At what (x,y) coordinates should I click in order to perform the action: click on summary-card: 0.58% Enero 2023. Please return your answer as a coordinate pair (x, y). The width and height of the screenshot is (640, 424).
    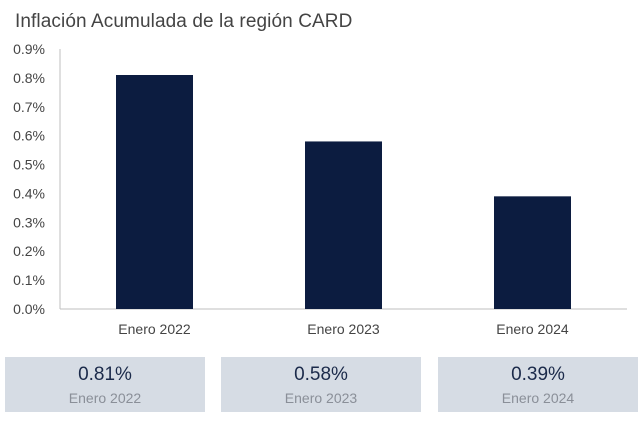
    Looking at the image, I should click on (321, 384).